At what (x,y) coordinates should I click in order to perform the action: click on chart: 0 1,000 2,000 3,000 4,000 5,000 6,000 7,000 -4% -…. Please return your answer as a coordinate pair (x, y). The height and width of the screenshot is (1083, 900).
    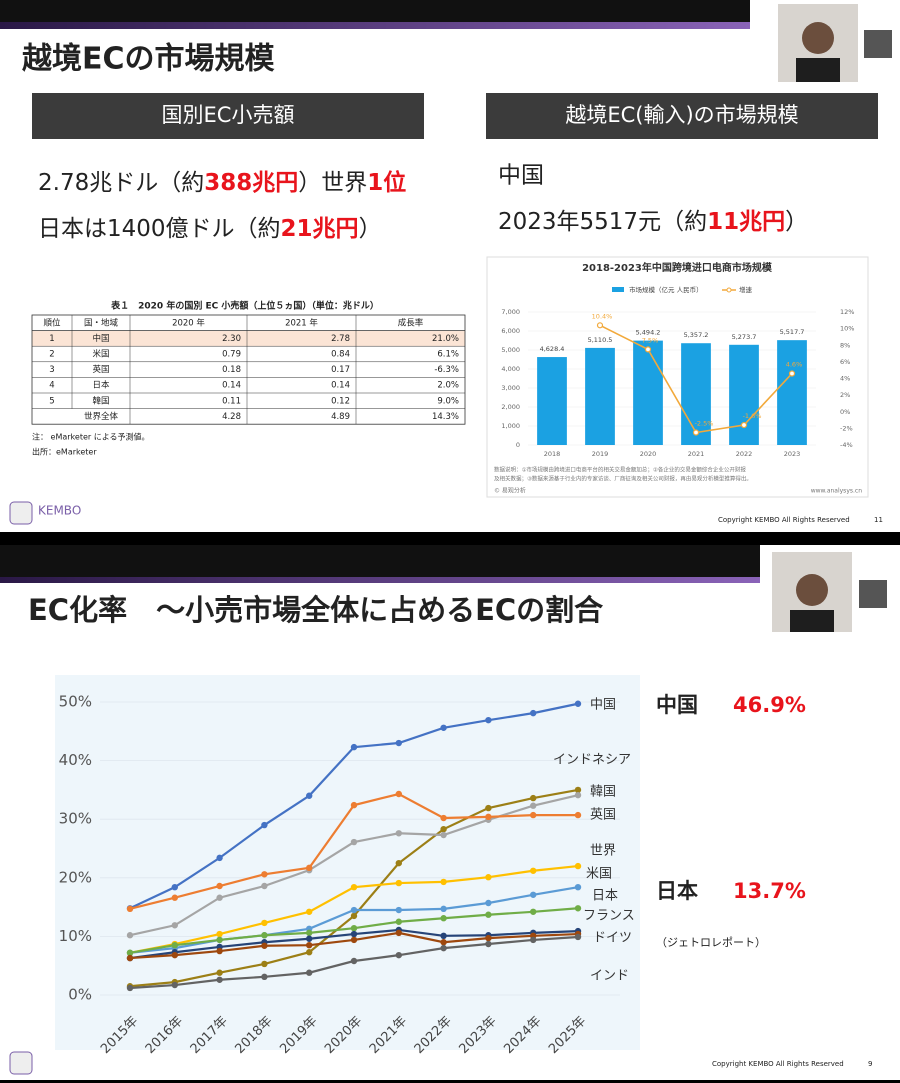
    Looking at the image, I should click on (677, 371).